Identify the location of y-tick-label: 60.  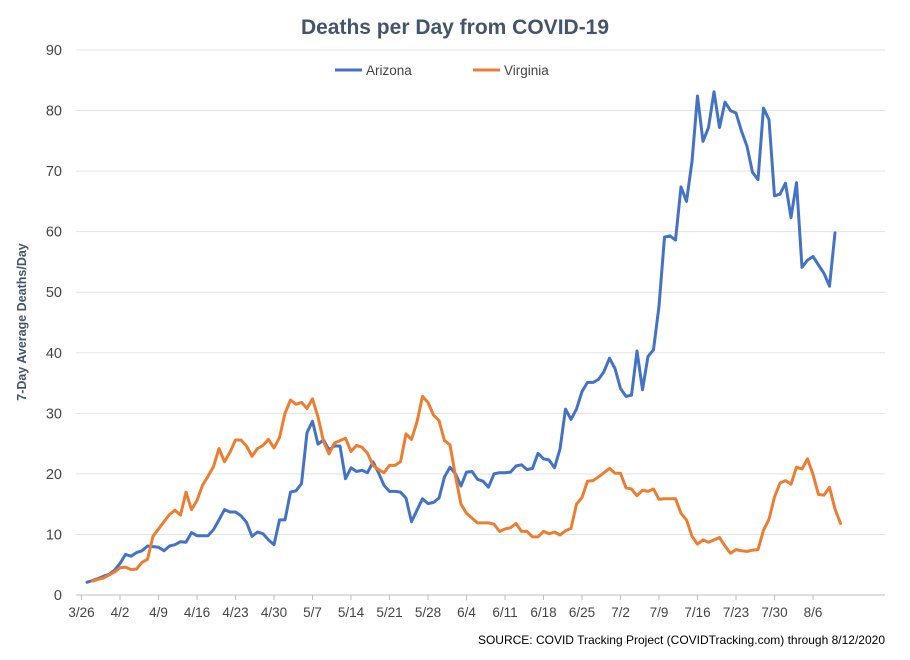
(54, 233).